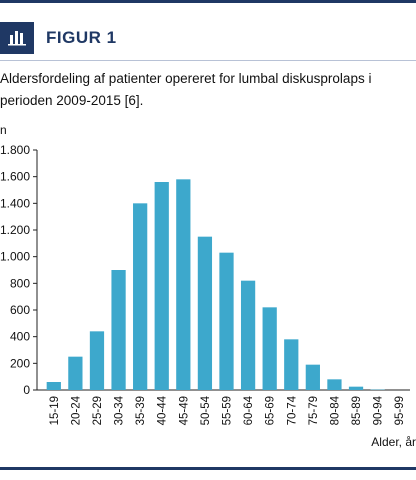 The width and height of the screenshot is (416, 480). What do you see at coordinates (15, 230) in the screenshot?
I see `y-tick-label: 1.200` at bounding box center [15, 230].